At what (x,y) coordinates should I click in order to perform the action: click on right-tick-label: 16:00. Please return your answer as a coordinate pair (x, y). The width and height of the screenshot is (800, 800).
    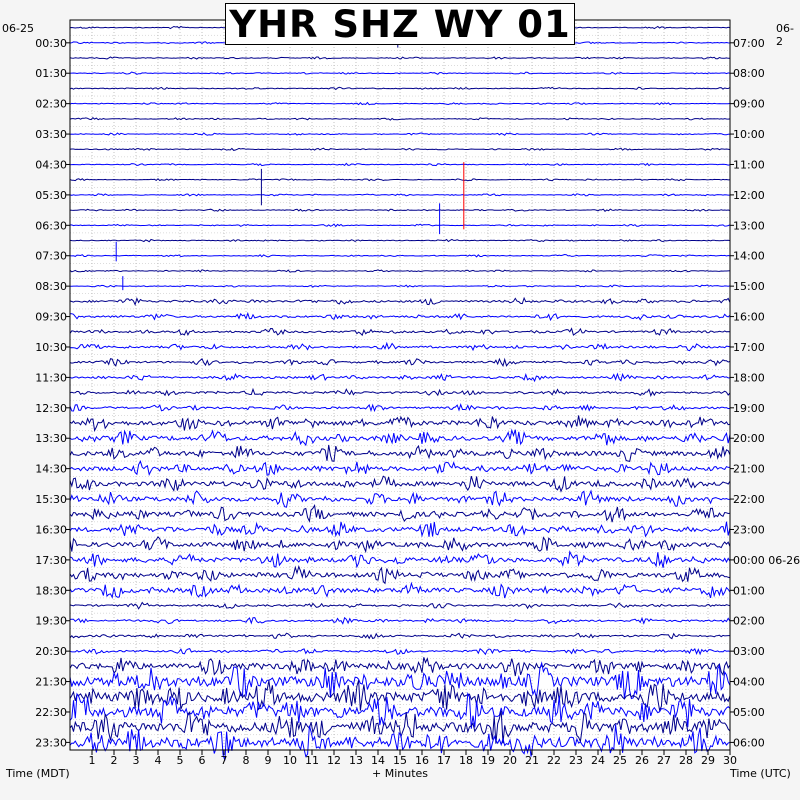
    Looking at the image, I should click on (749, 317).